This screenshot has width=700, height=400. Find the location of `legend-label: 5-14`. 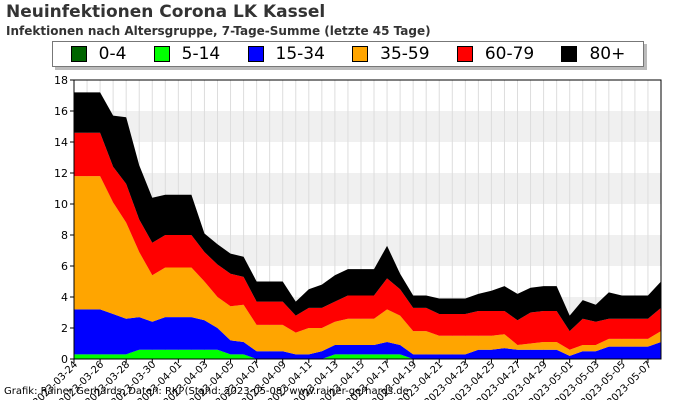

legend-label: 5-14 is located at coordinates (201, 54).